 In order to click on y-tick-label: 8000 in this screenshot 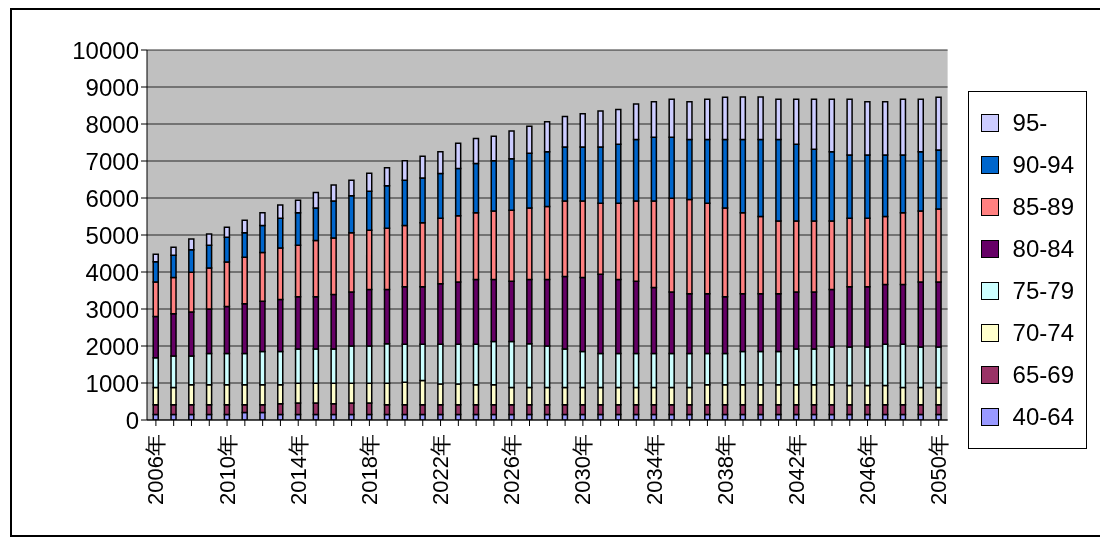, I will do `click(112, 124)`.